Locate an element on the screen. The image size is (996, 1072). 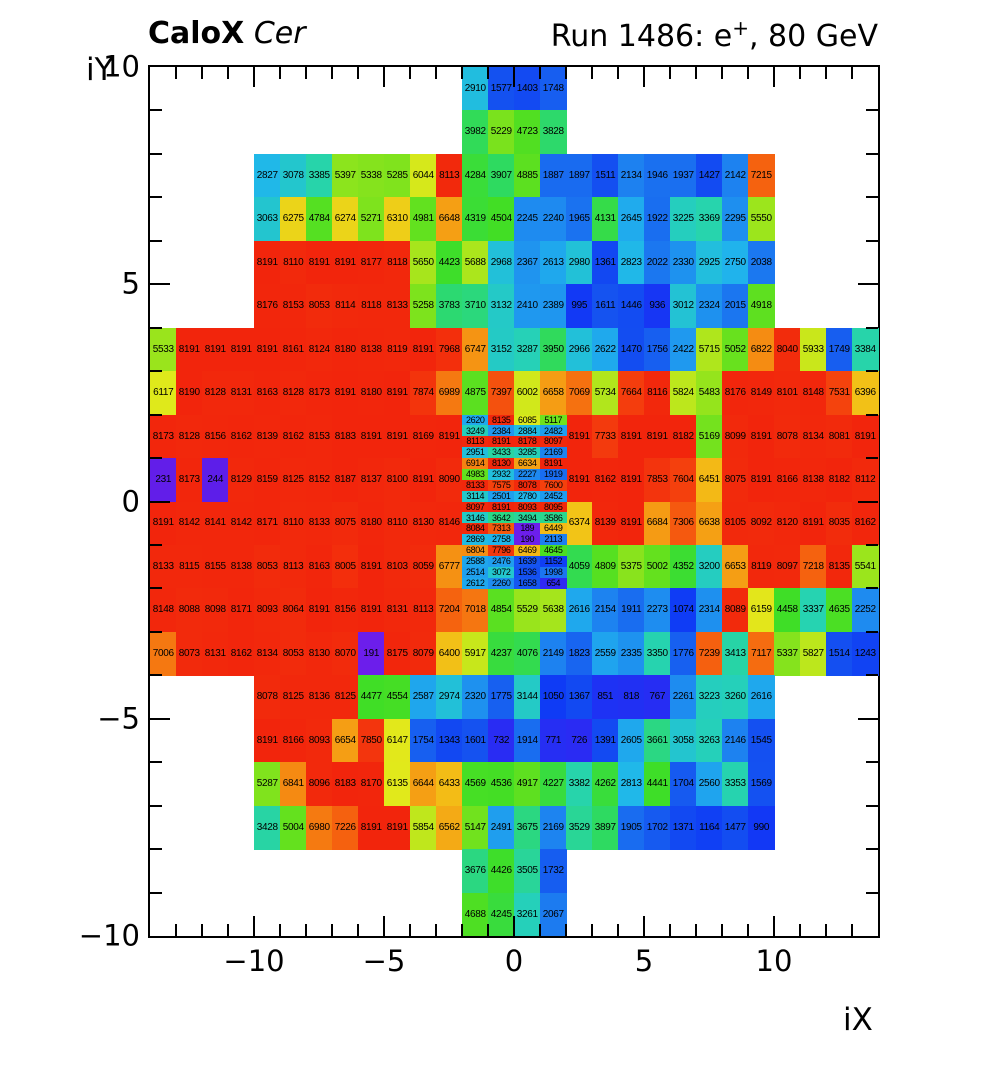
cell-value: 2932 is located at coordinates (501, 474).